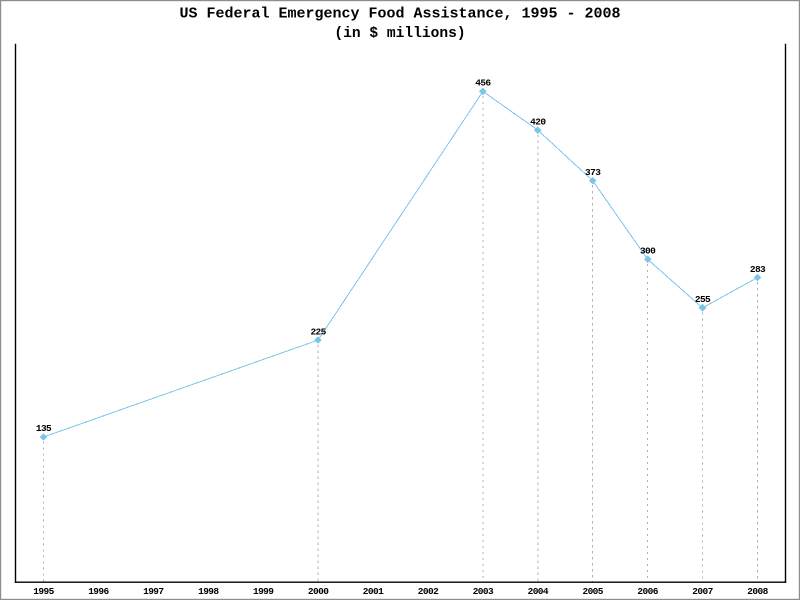  I want to click on svg-text: 456, so click(483, 83).